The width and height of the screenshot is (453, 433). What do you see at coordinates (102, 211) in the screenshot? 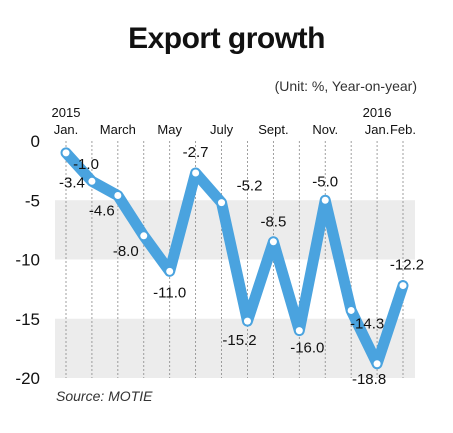
I see `data-label: -4.6` at bounding box center [102, 211].